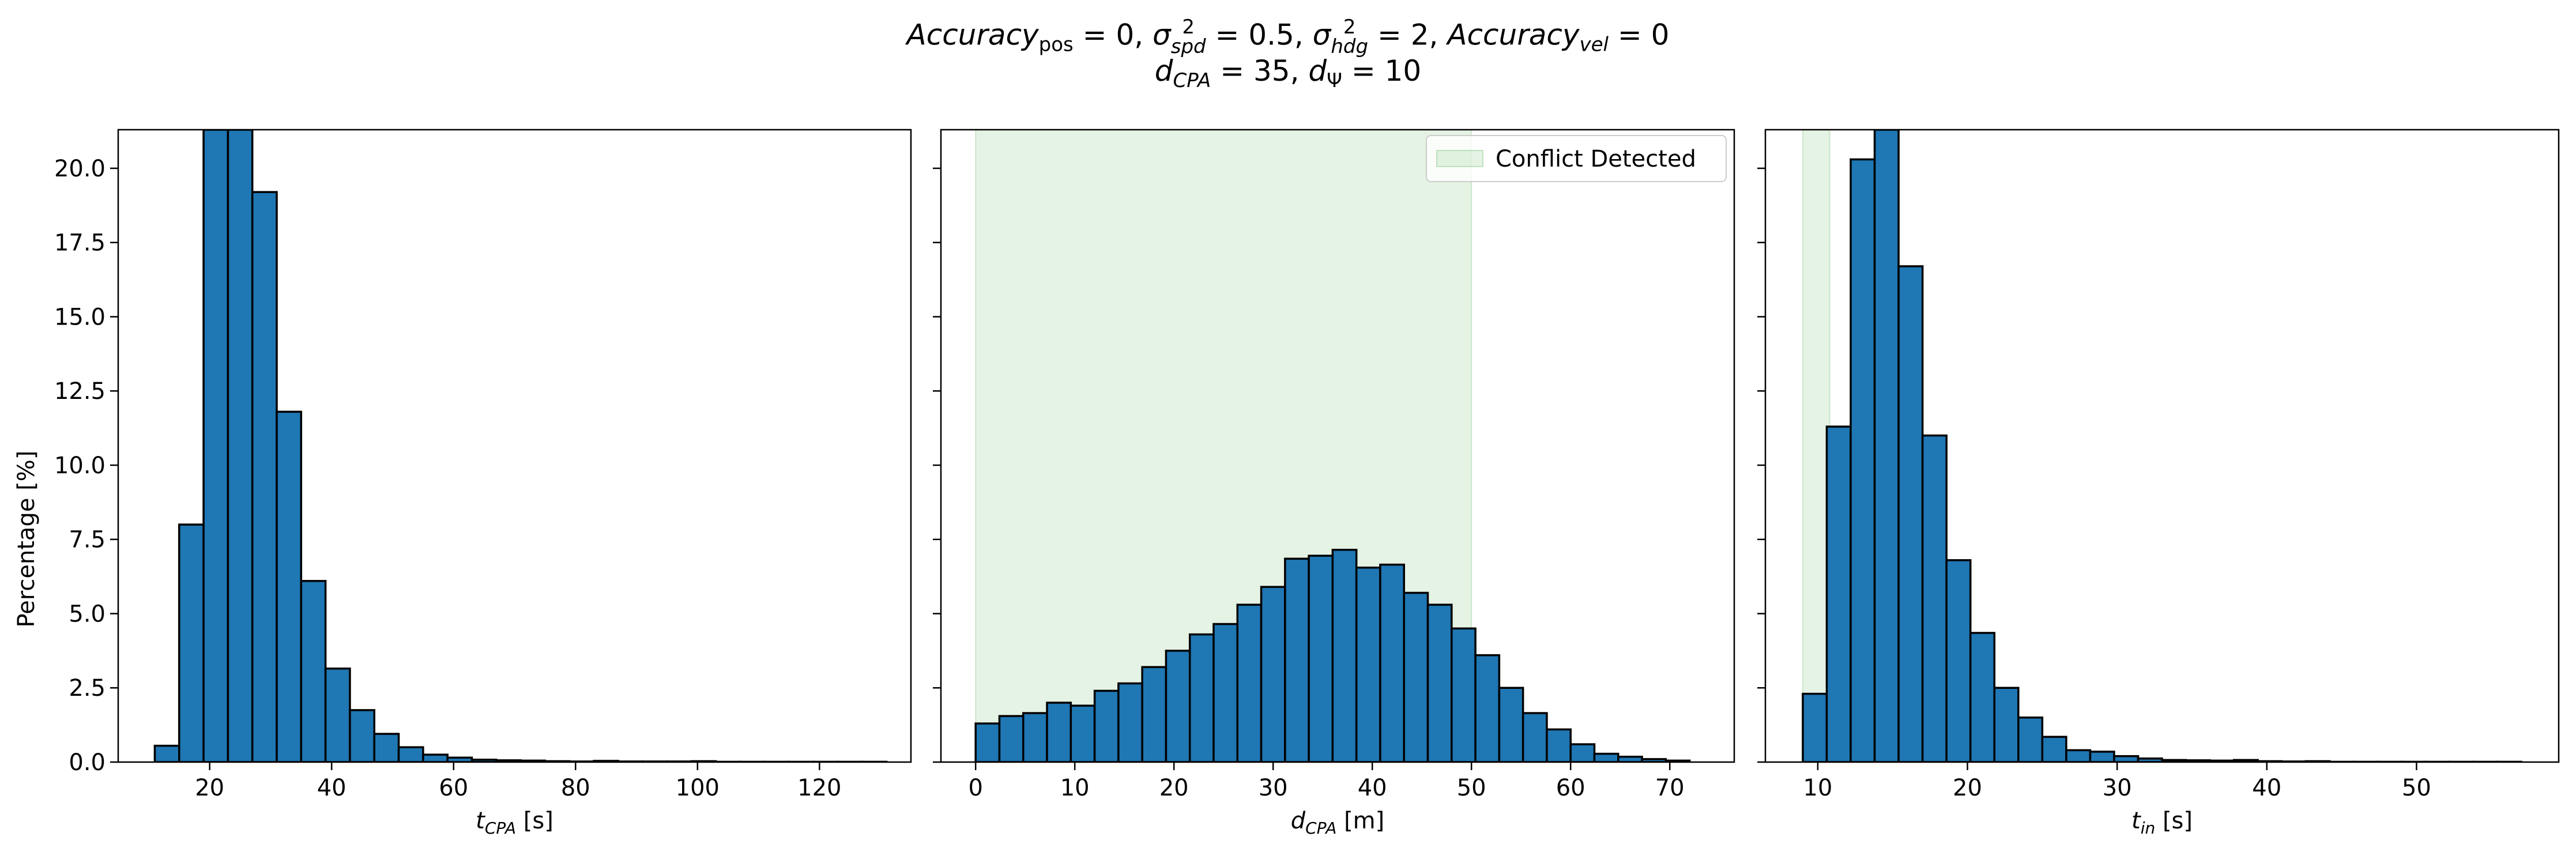 The height and width of the screenshot is (852, 2576). Describe the element at coordinates (80, 466) in the screenshot. I see `y-tick-label: 10.0` at that location.